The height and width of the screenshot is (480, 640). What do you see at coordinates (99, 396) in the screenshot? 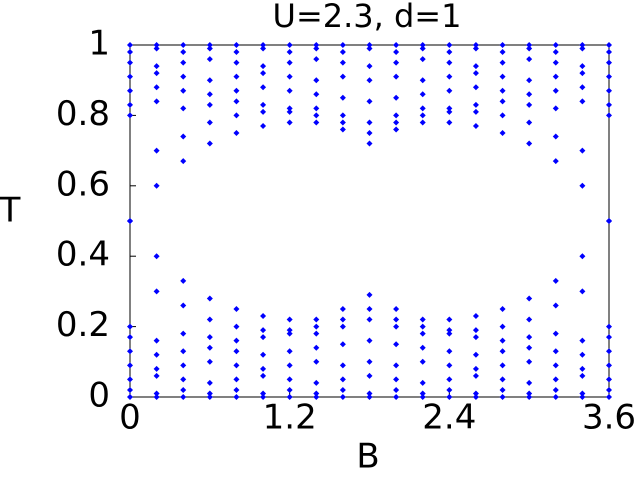
I see `y-tick-label: 0` at bounding box center [99, 396].